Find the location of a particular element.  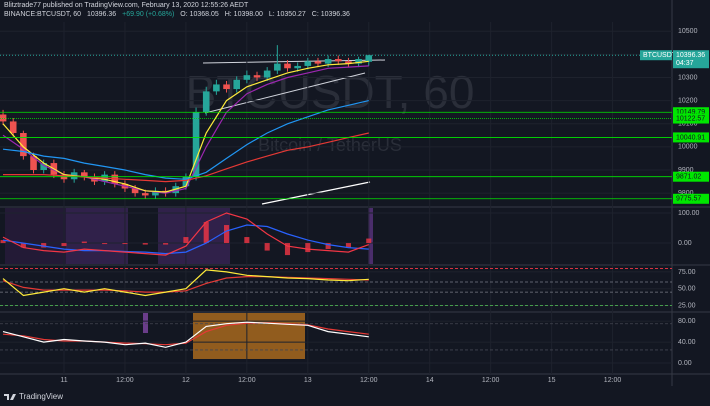

x-tick-label: 15 is located at coordinates (552, 380).